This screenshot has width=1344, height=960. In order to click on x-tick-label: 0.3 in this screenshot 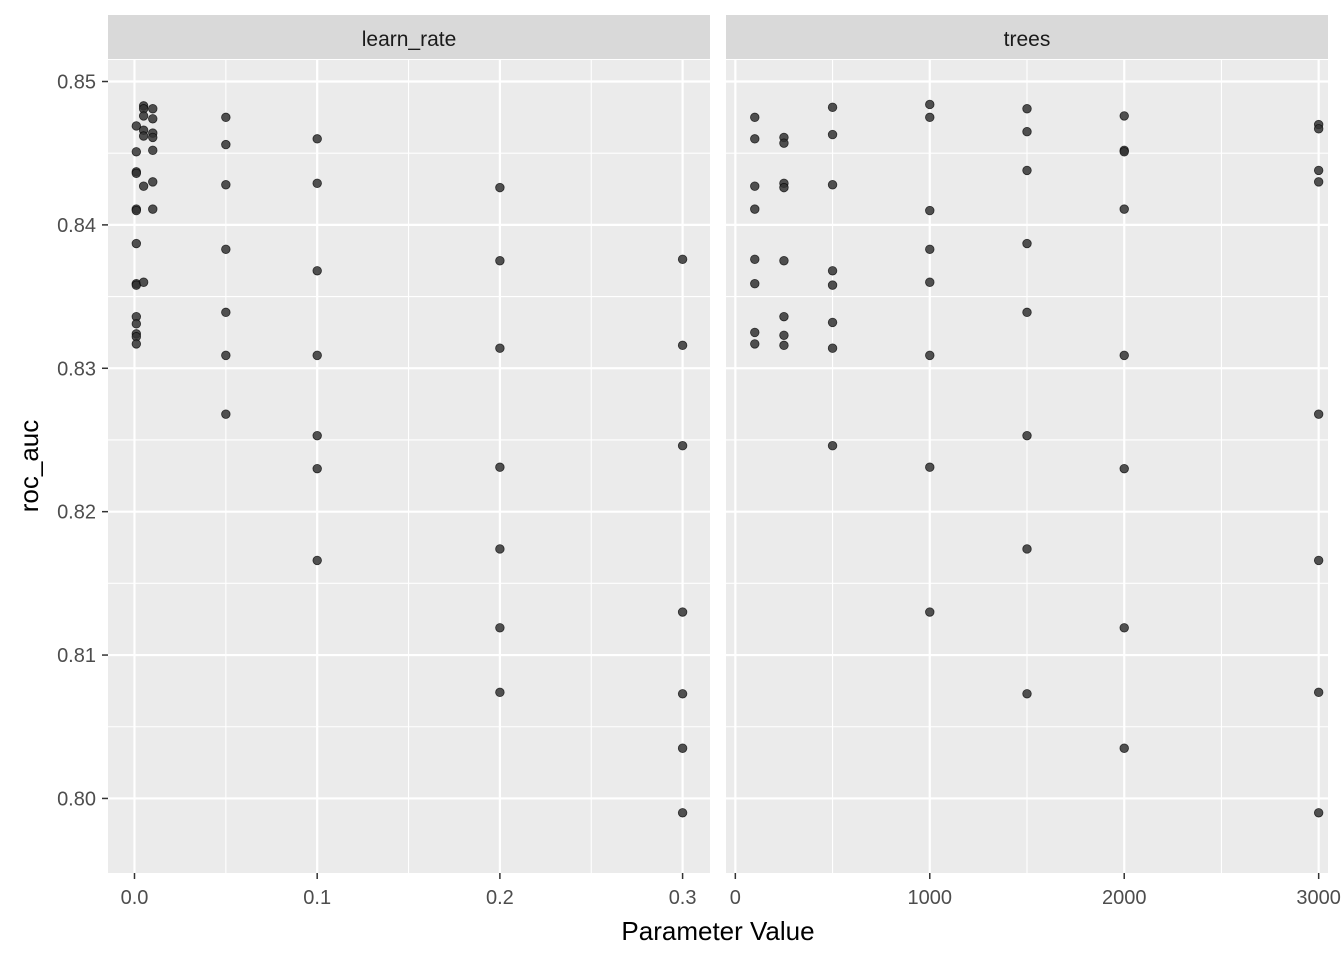, I will do `click(683, 898)`.